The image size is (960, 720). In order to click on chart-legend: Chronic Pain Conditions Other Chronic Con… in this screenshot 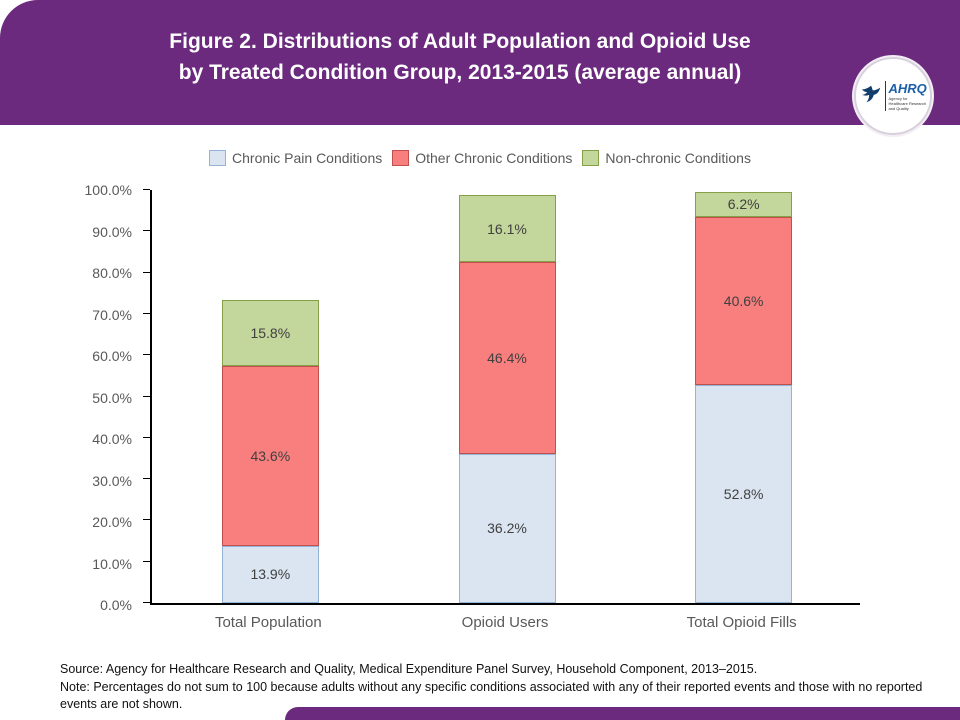, I will do `click(480, 158)`.